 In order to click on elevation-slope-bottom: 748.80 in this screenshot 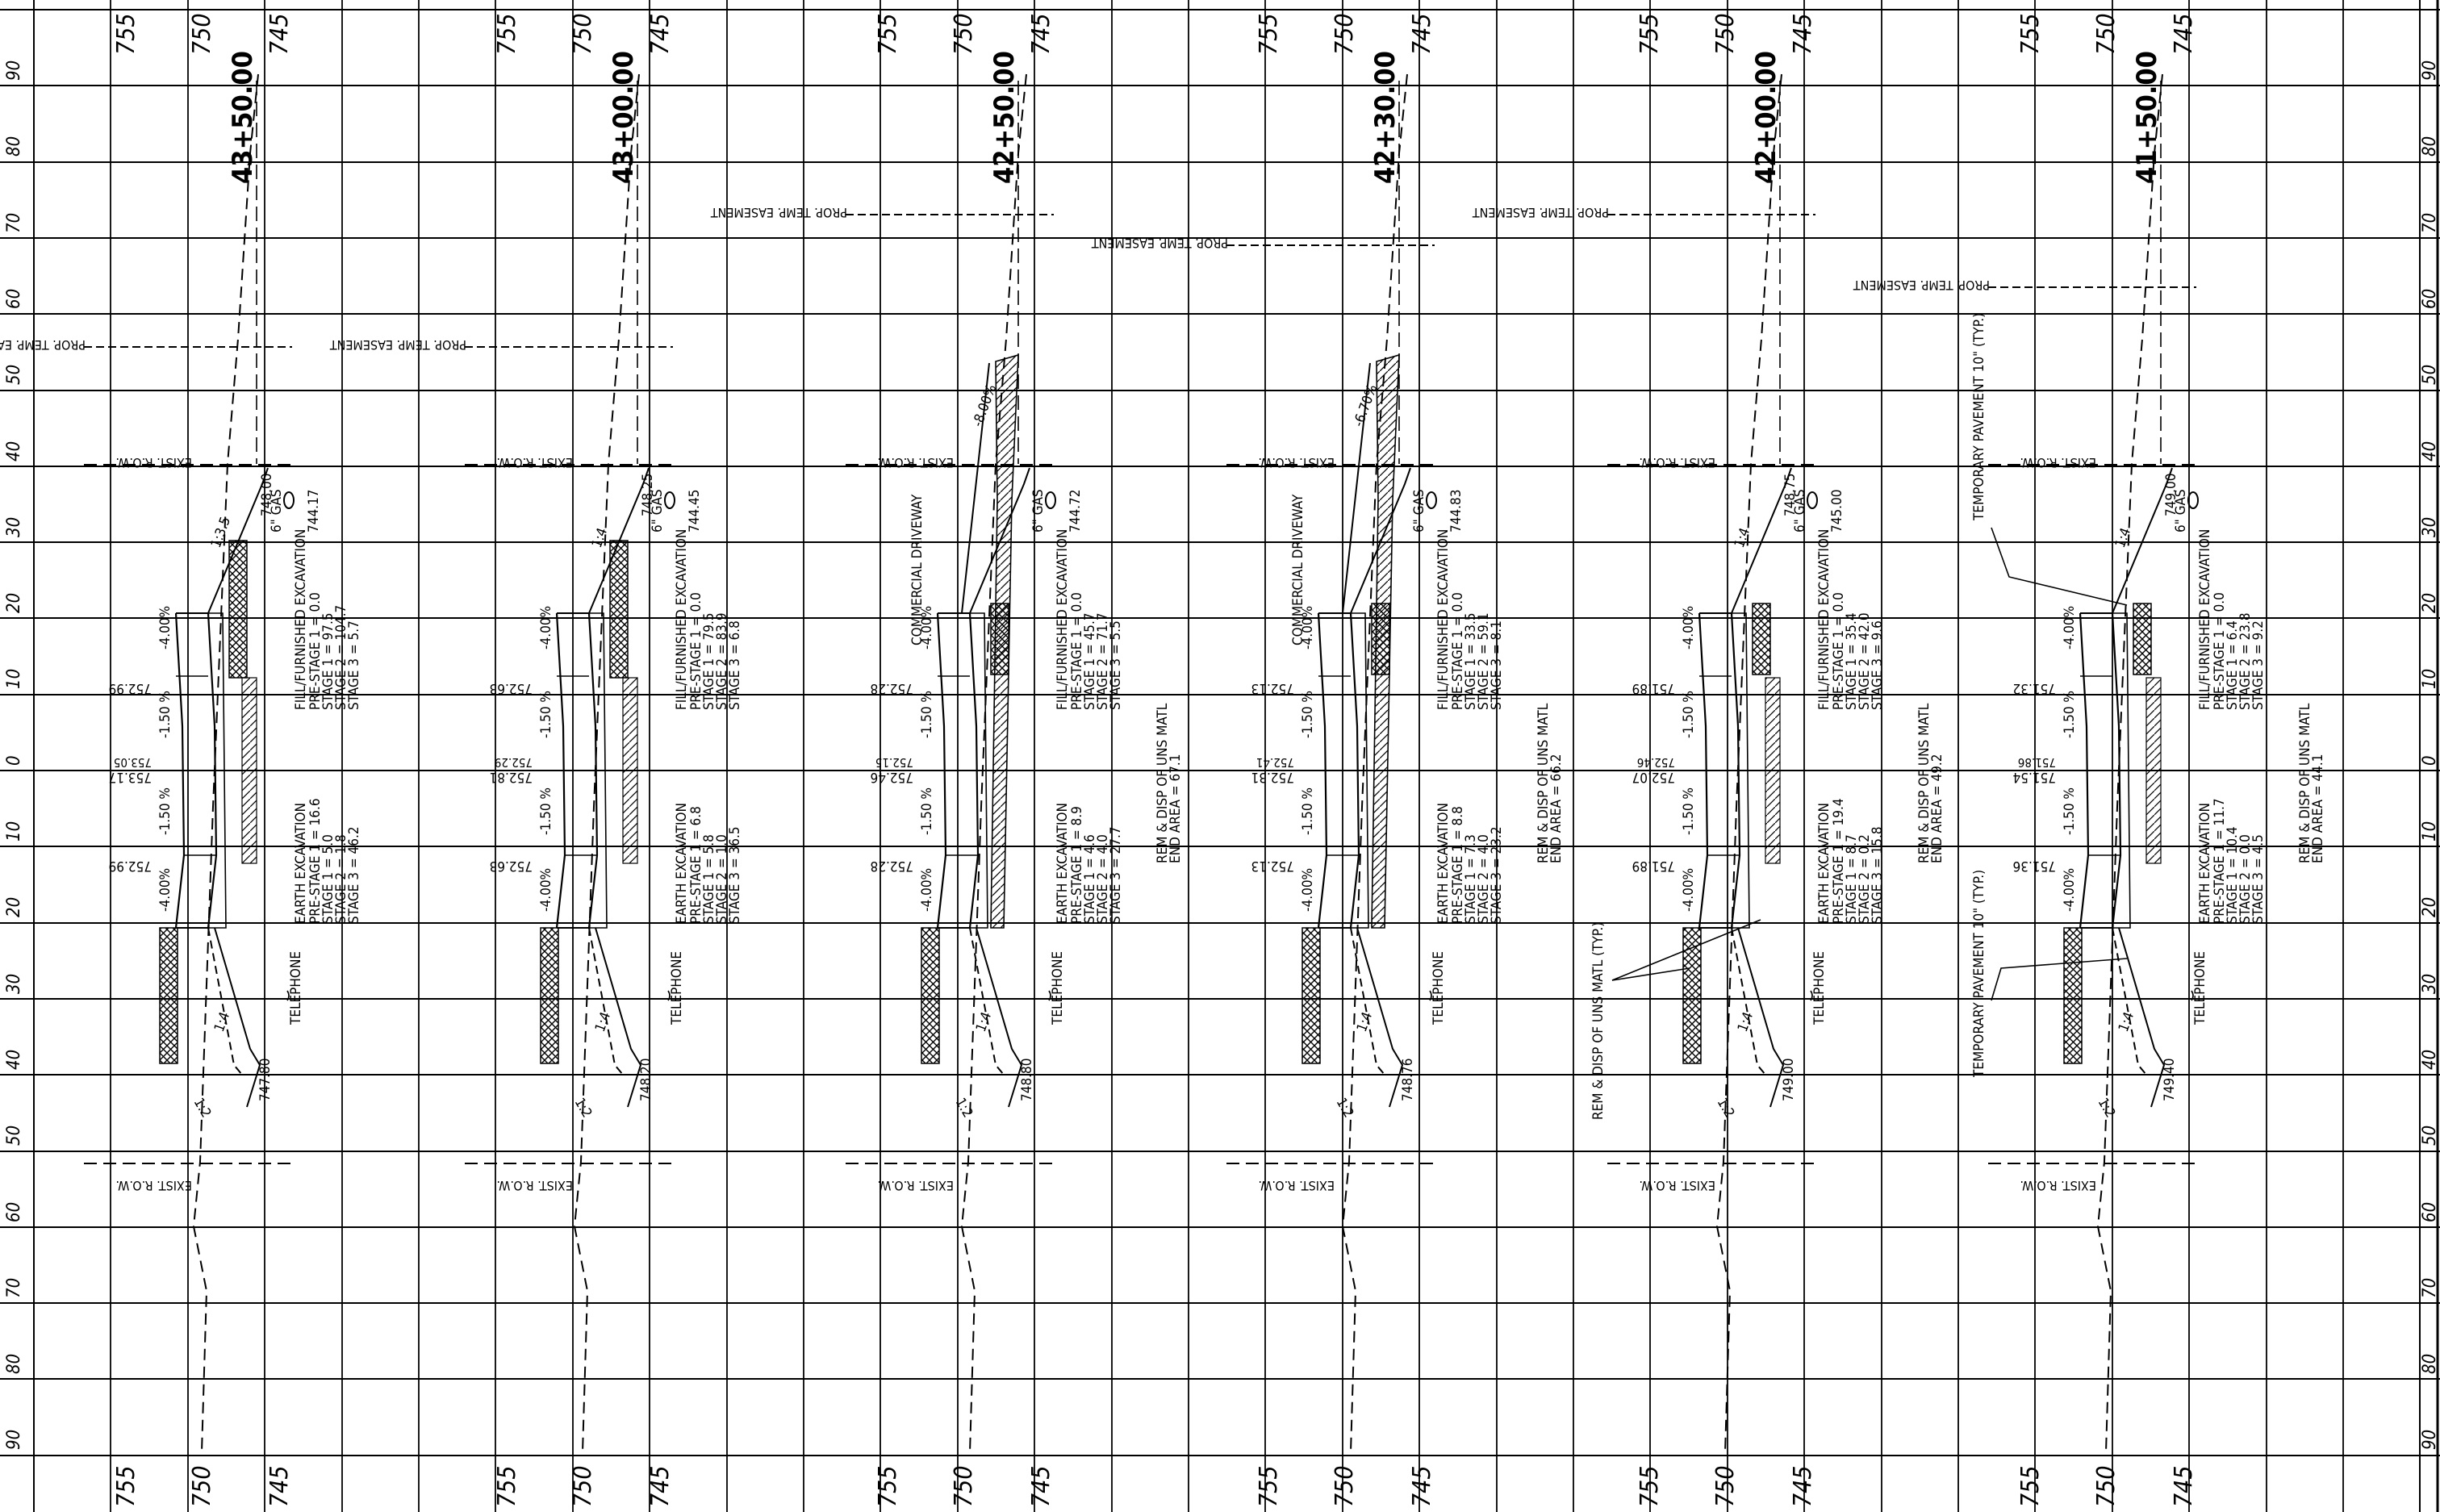, I will do `click(1027, 1080)`.